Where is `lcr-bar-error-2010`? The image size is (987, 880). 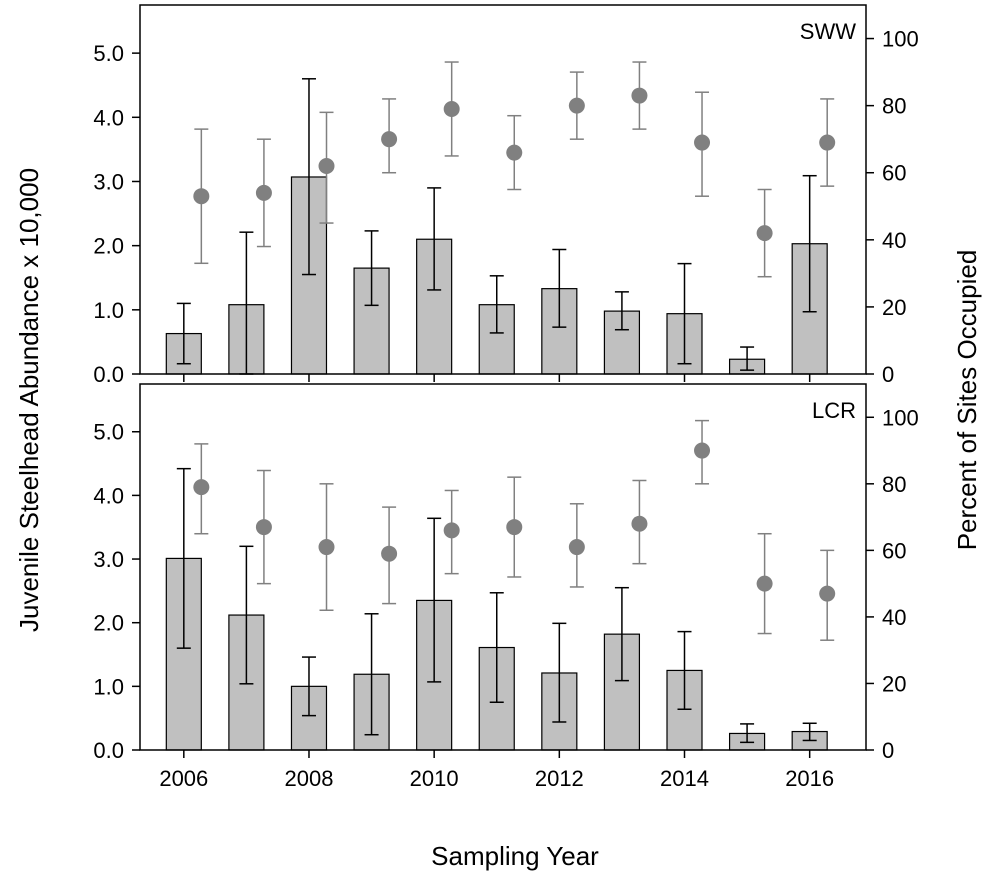
lcr-bar-error-2010 is located at coordinates (434, 600).